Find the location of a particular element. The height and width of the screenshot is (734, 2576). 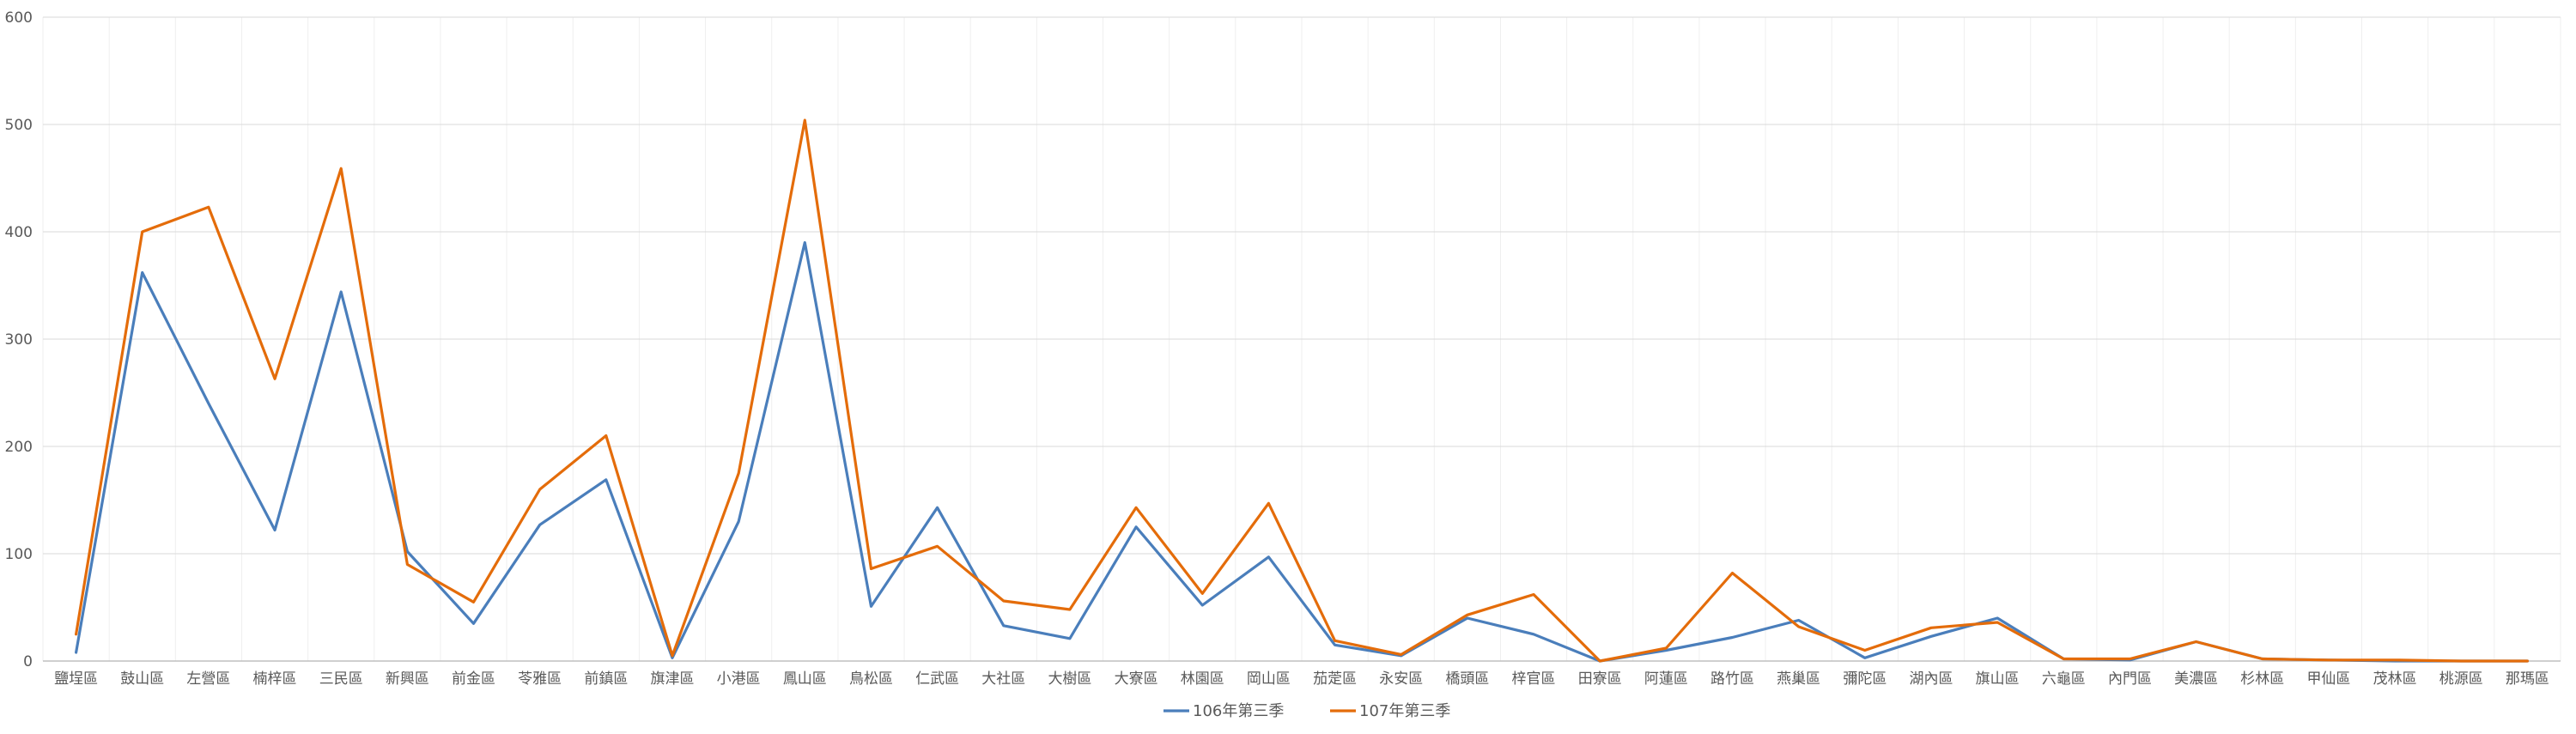

x-tick-label: 湖內區 is located at coordinates (1931, 679).